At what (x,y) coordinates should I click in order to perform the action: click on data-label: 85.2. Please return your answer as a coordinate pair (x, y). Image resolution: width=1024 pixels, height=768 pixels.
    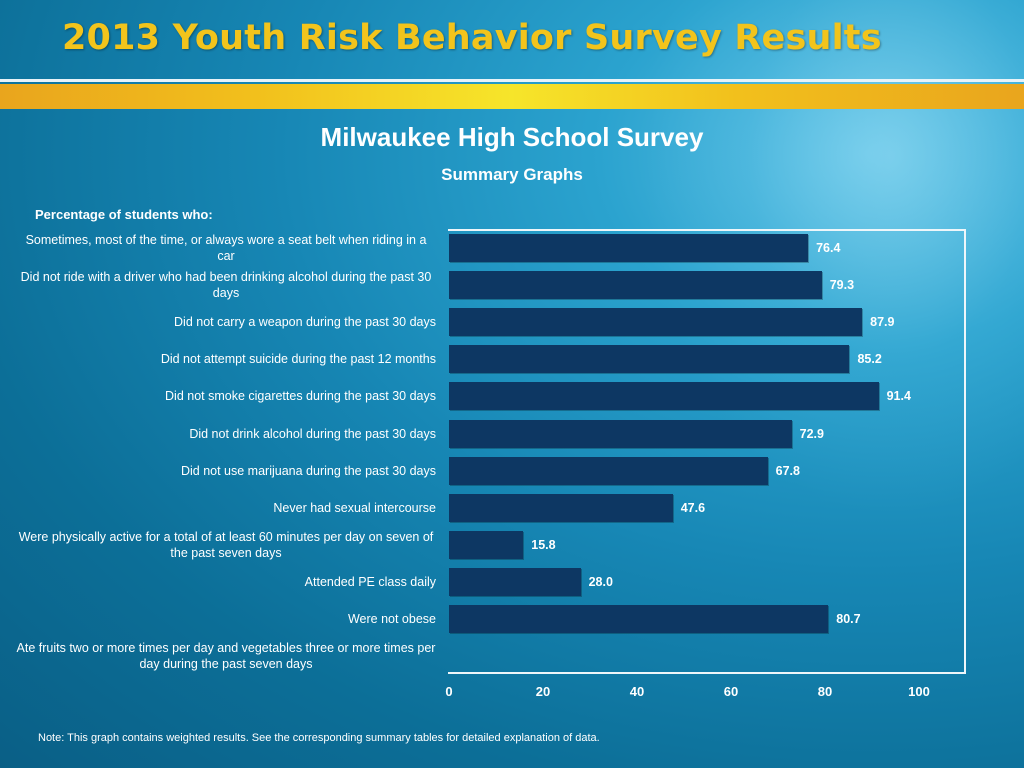
    Looking at the image, I should click on (869, 359).